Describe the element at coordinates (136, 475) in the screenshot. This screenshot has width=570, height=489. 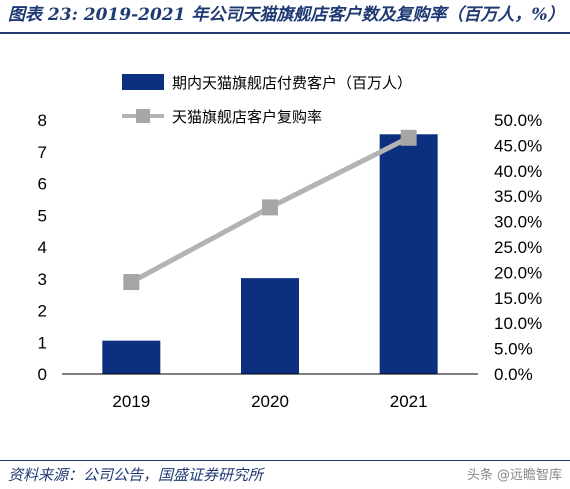
I see `source-note: 资料来源：公司公告，国盛证券研究所` at that location.